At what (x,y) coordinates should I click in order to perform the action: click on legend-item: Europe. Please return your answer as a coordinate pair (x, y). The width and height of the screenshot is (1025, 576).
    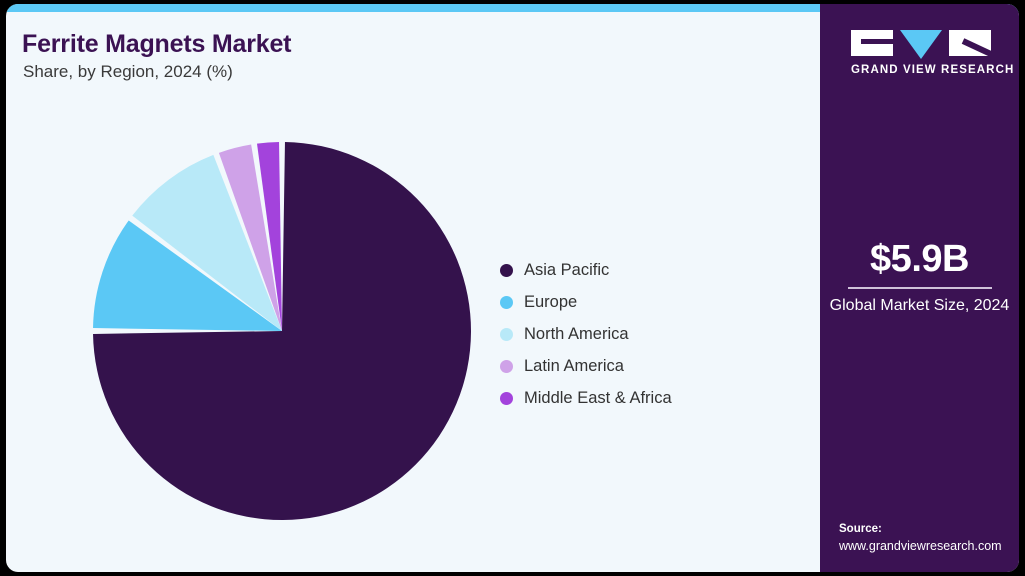
    Looking at the image, I should click on (586, 302).